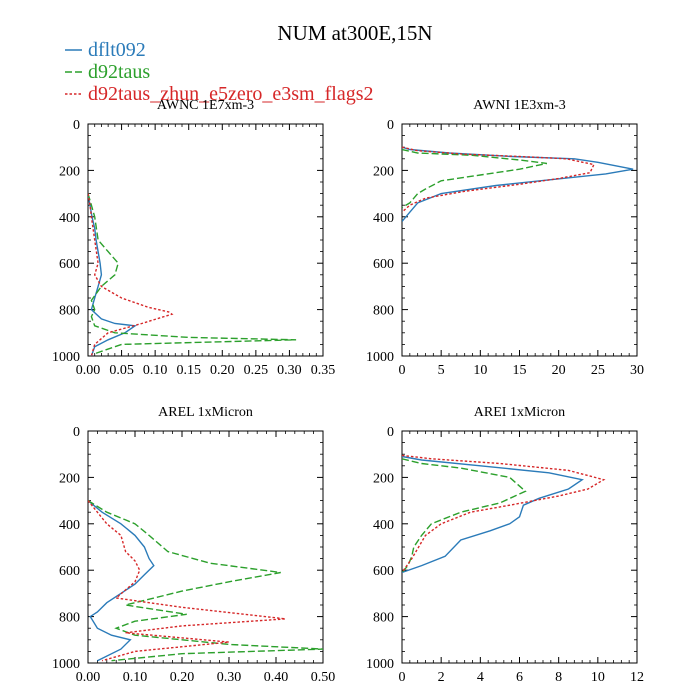  Describe the element at coordinates (637, 677) in the screenshot. I see `x-tick-label: 12` at that location.